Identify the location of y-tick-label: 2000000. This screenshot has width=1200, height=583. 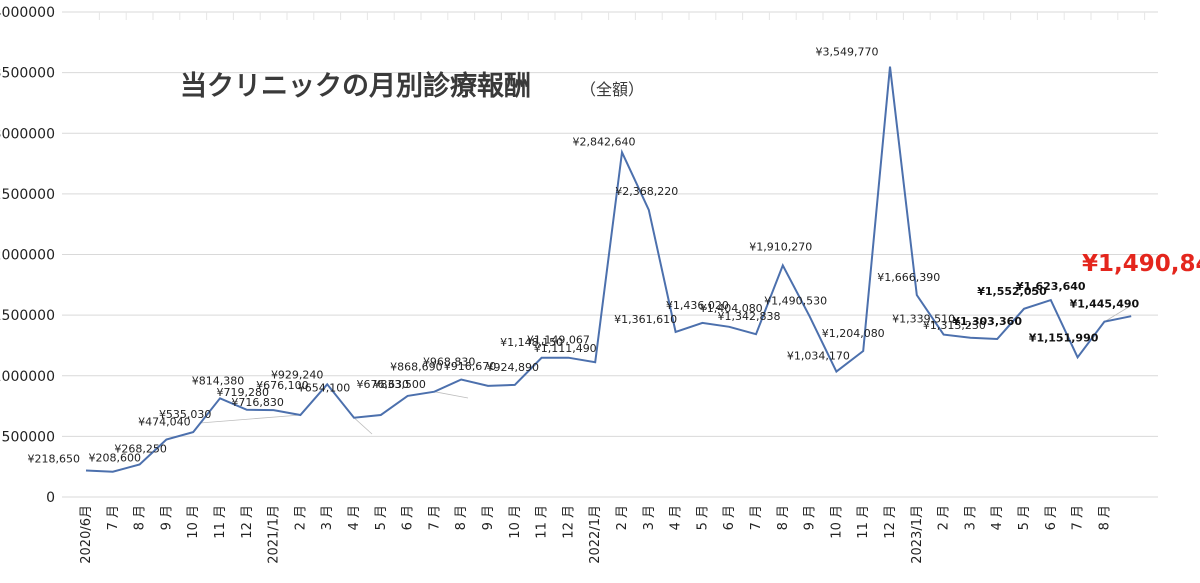
(27, 256).